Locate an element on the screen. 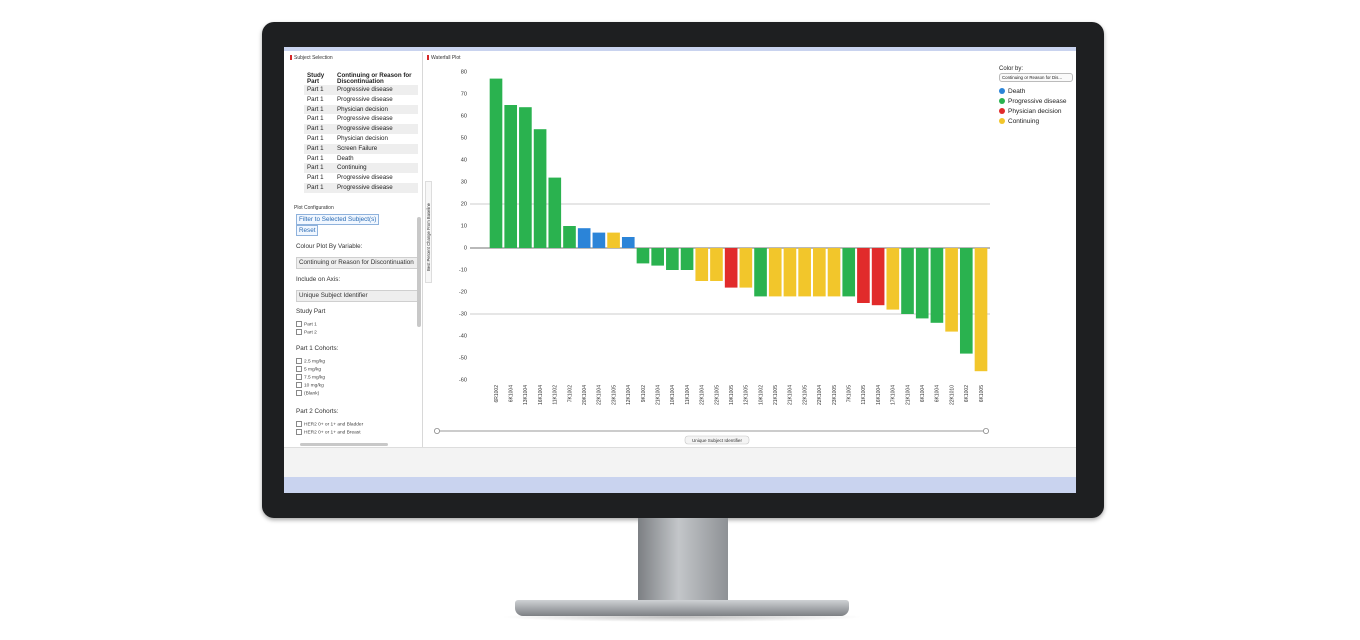 The height and width of the screenshot is (640, 1360). x-axis-title-box is located at coordinates (717, 440).